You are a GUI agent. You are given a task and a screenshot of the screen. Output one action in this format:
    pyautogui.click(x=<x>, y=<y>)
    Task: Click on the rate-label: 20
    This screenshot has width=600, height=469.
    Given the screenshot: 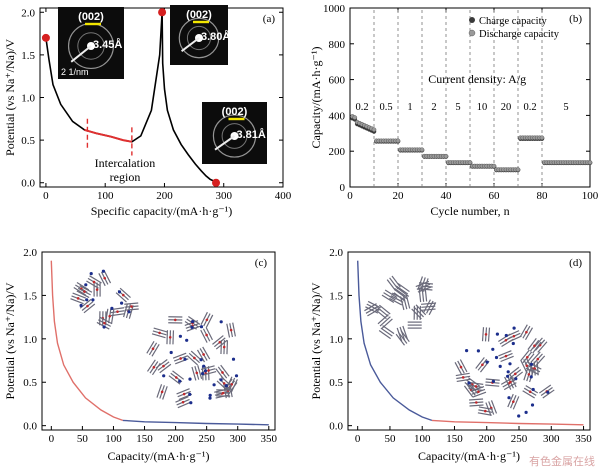 What is the action you would take?
    pyautogui.click(x=506, y=107)
    